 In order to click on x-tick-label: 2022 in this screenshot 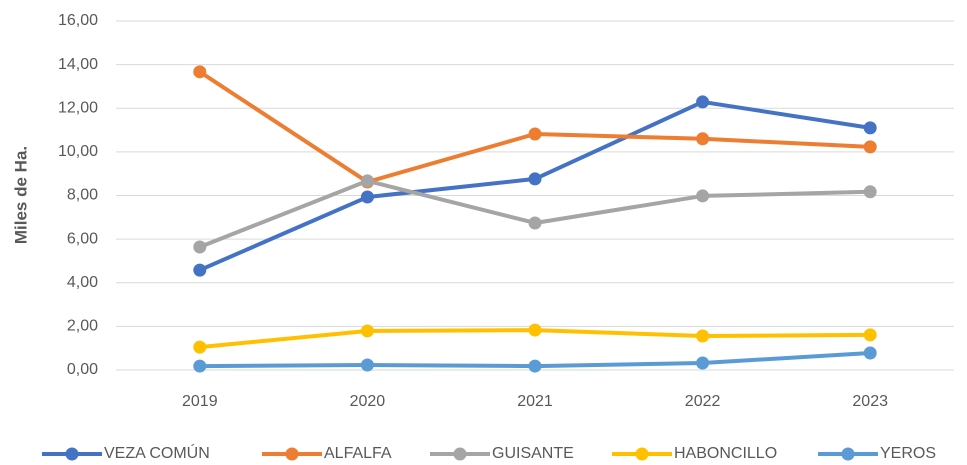, I will do `click(703, 401)`.